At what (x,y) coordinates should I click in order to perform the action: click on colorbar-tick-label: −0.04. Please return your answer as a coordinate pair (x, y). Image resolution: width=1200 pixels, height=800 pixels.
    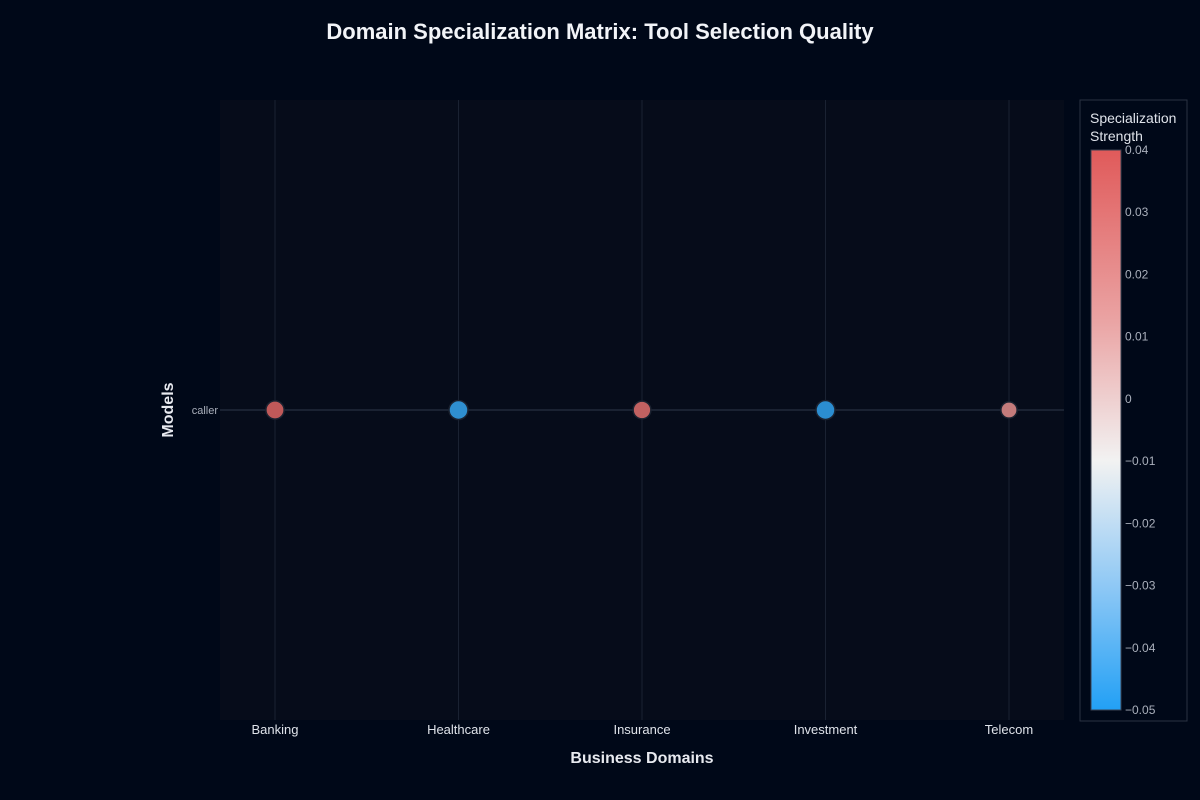
    Looking at the image, I should click on (1140, 648).